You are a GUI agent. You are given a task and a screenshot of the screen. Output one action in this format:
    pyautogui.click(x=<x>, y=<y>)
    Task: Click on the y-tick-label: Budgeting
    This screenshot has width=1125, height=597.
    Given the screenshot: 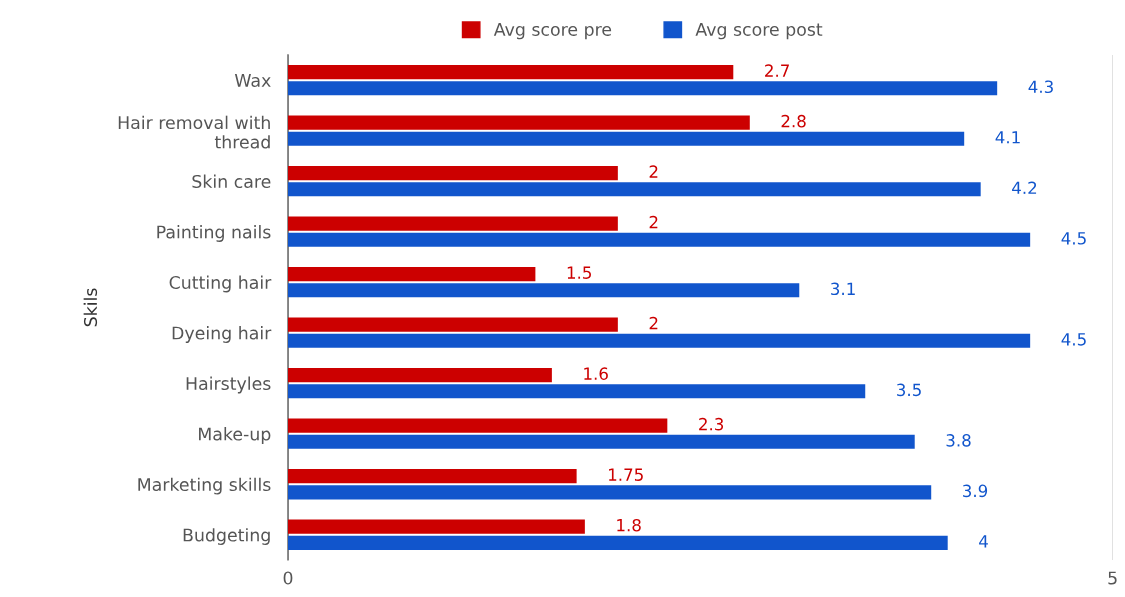 What is the action you would take?
    pyautogui.click(x=226, y=536)
    